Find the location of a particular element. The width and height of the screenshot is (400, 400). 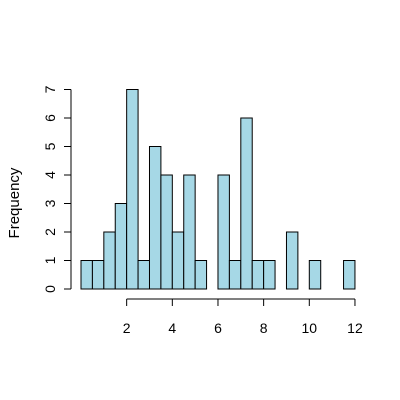

x-tick-label: 10 is located at coordinates (310, 328).